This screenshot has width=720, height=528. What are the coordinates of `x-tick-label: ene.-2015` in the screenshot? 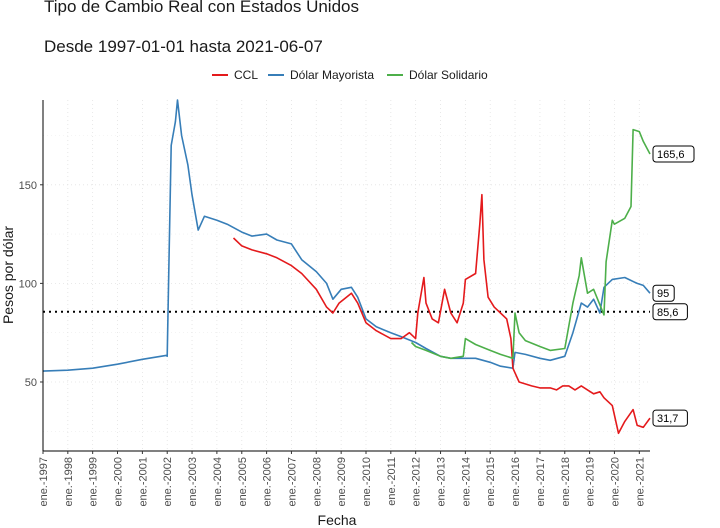 It's located at (491, 482).